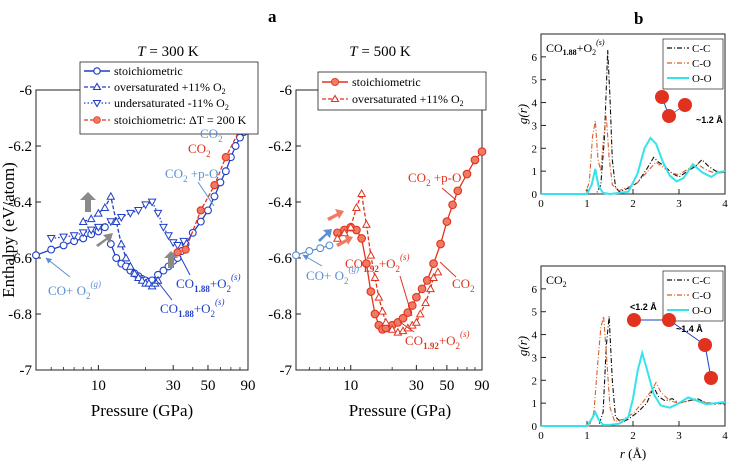  I want to click on x-tick-label: 1, so click(587, 204).